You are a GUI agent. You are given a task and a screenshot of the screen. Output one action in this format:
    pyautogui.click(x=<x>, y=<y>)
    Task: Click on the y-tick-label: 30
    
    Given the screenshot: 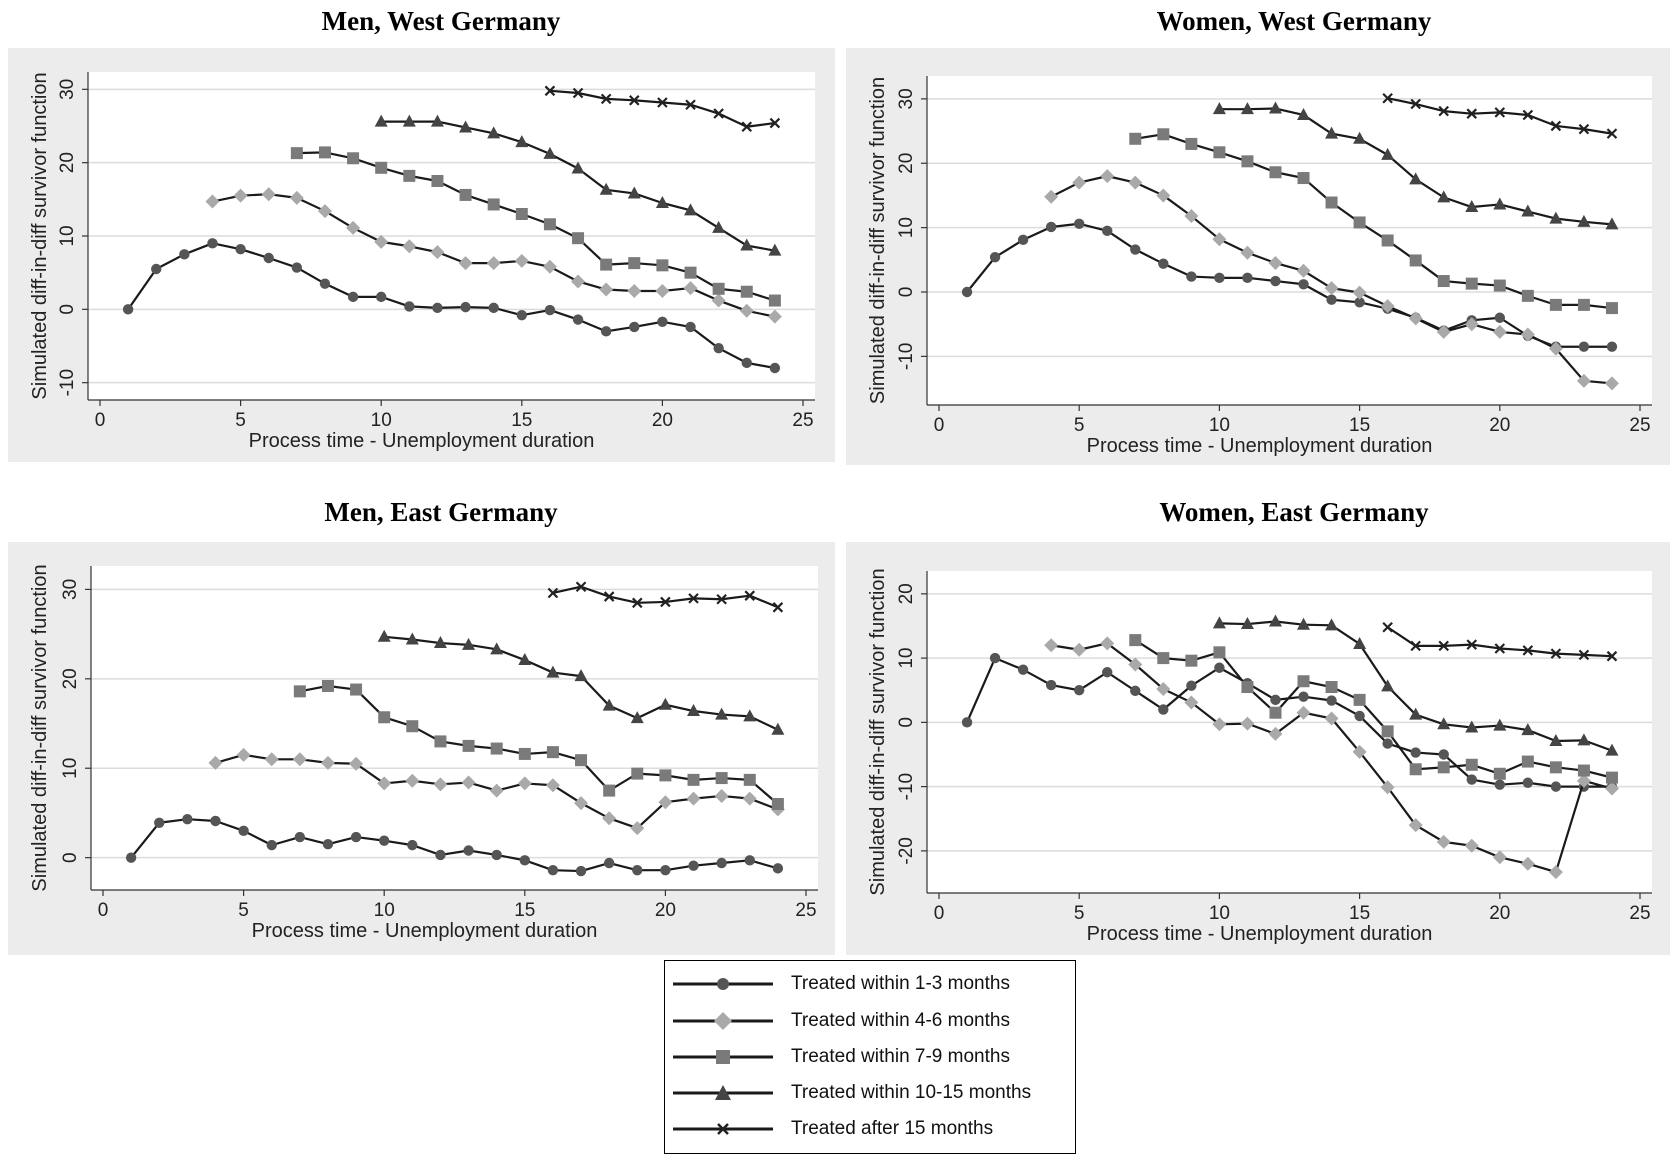 What is the action you would take?
    pyautogui.click(x=906, y=98)
    